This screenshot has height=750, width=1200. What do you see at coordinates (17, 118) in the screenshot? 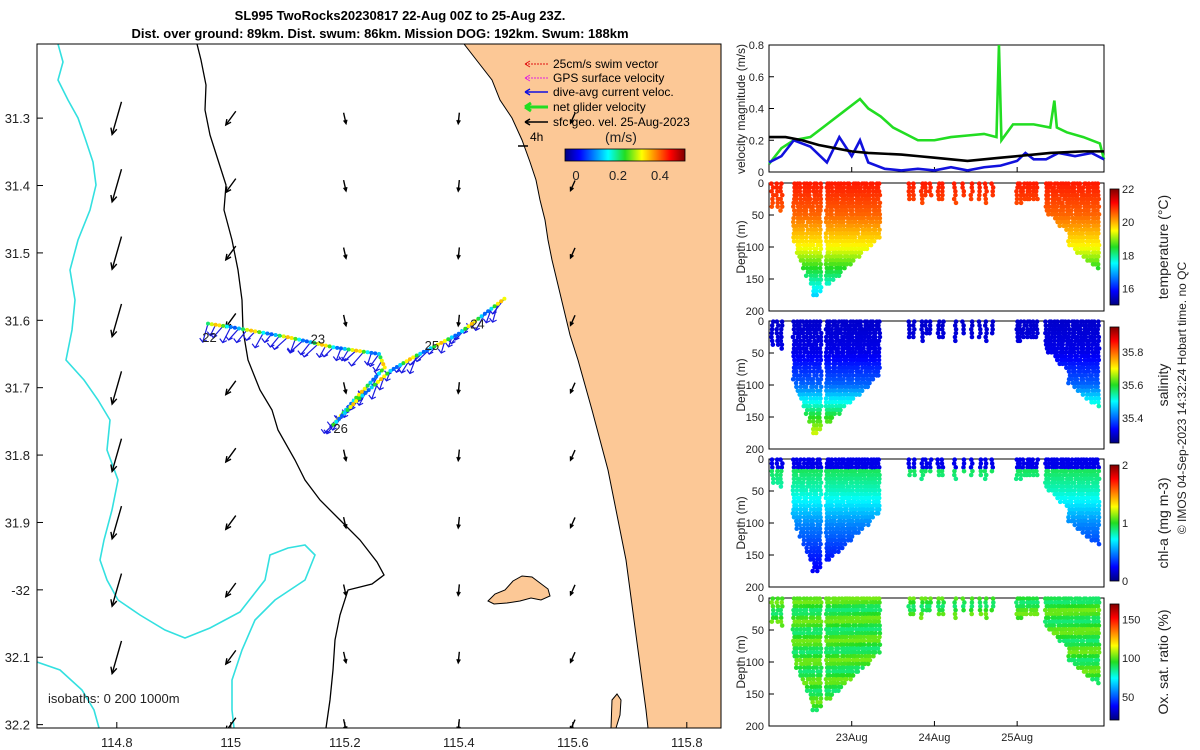
I see `map-y-tick-label-0: 31.3` at bounding box center [17, 118].